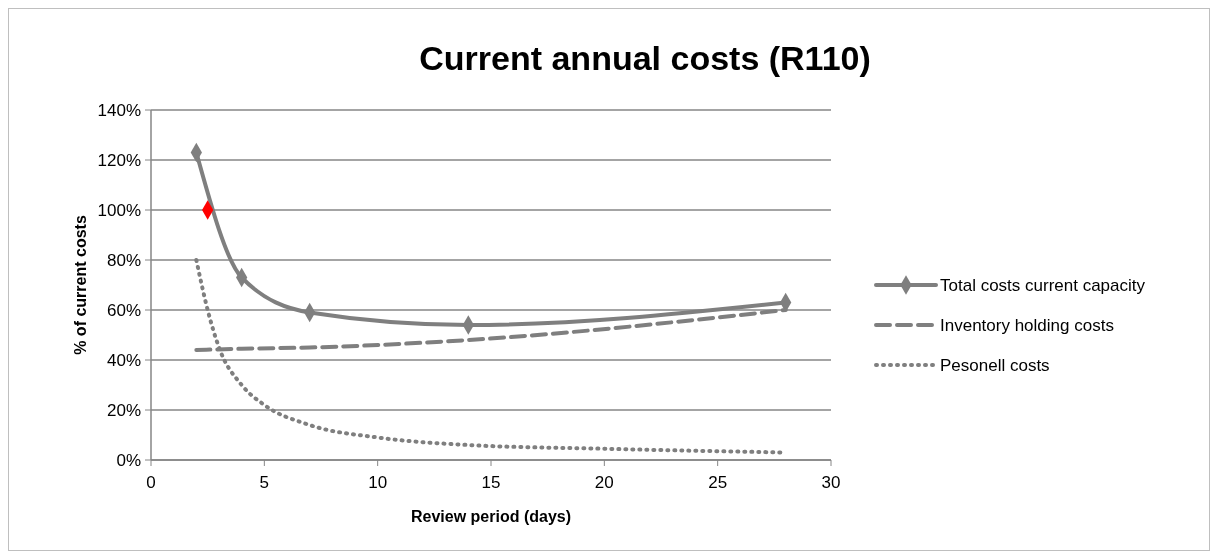 Image resolution: width=1211 pixels, height=552 pixels. I want to click on y-tick-label: 140%, so click(119, 110).